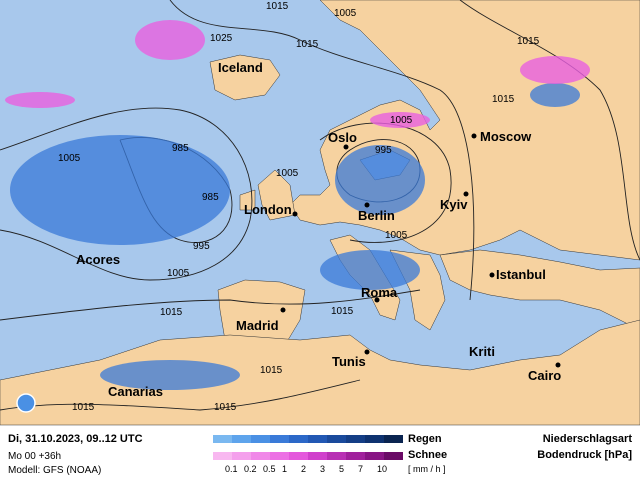  What do you see at coordinates (257, 325) in the screenshot?
I see `city-label: Madrid` at bounding box center [257, 325].